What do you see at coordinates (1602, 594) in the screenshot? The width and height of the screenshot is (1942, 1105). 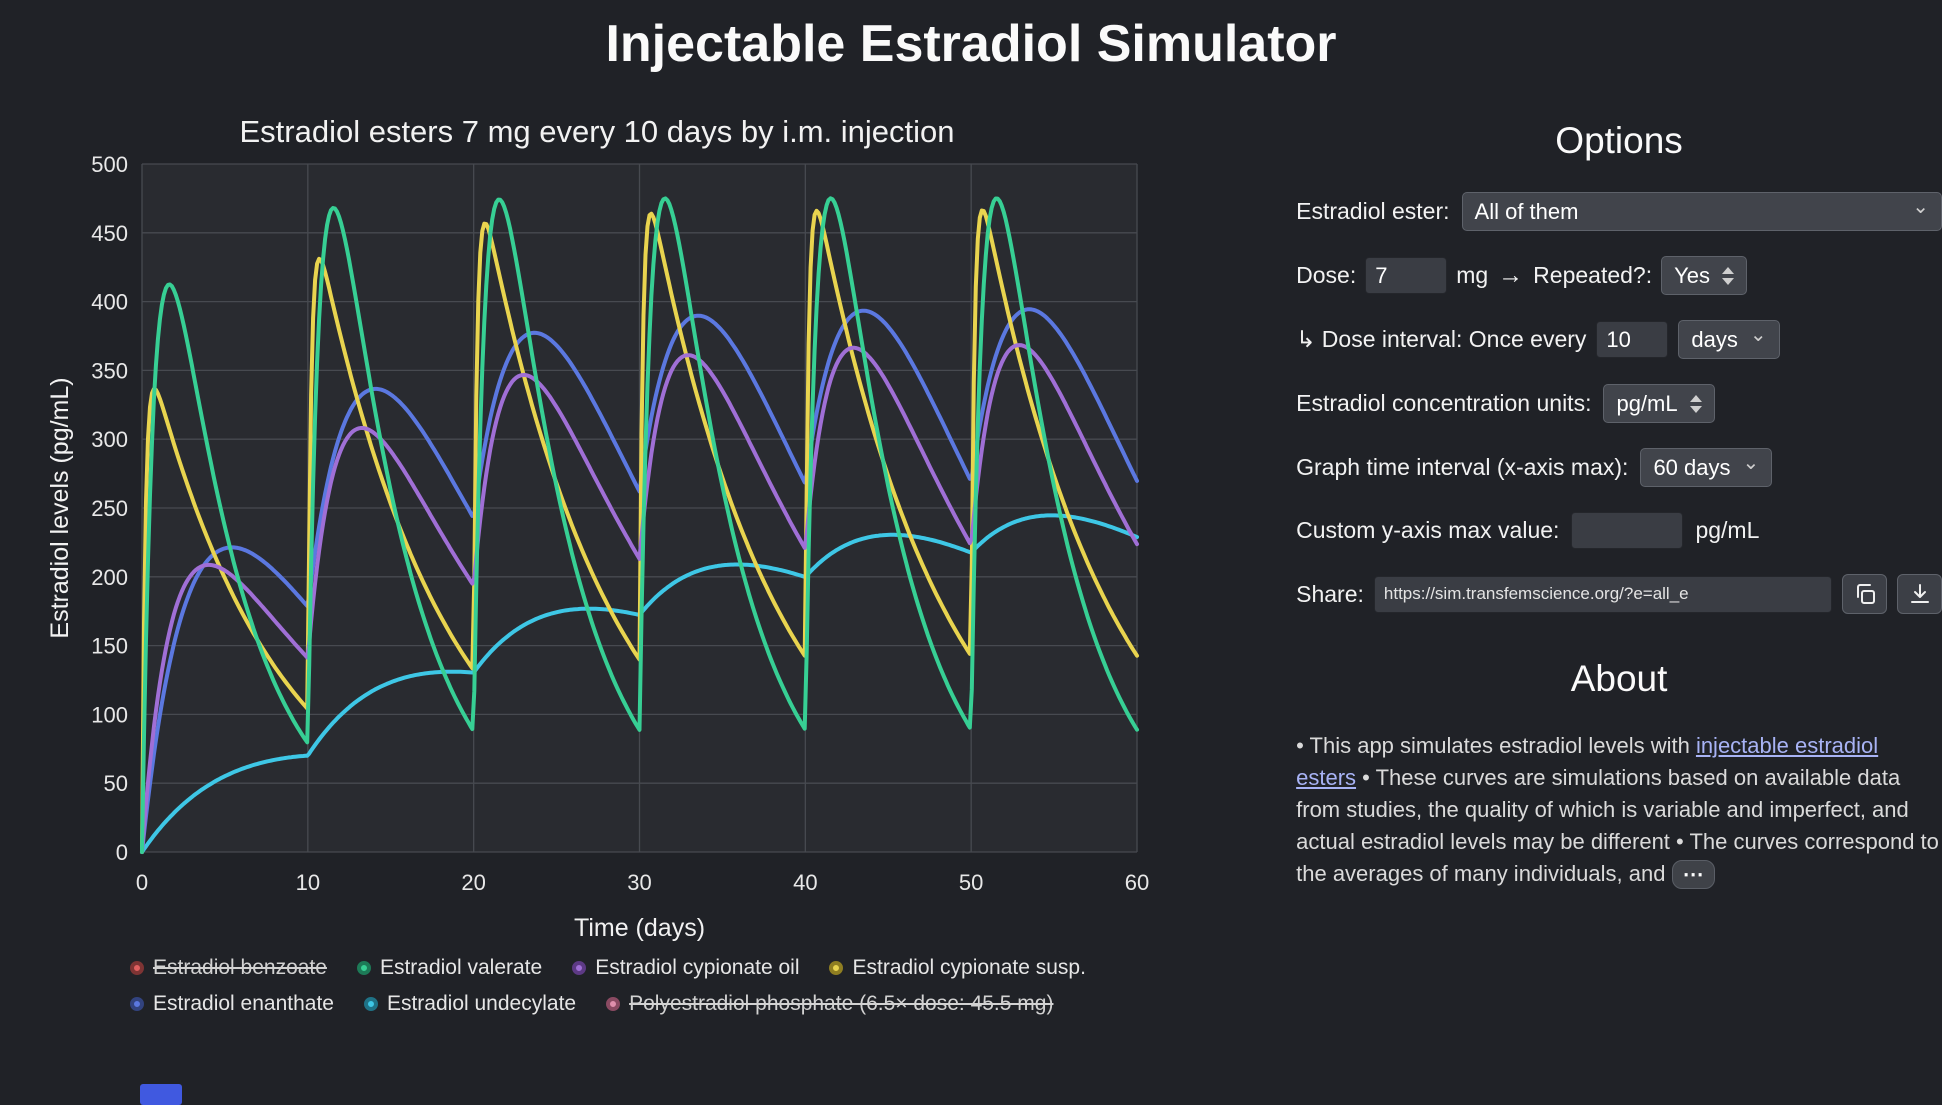 I see `share-url-input` at bounding box center [1602, 594].